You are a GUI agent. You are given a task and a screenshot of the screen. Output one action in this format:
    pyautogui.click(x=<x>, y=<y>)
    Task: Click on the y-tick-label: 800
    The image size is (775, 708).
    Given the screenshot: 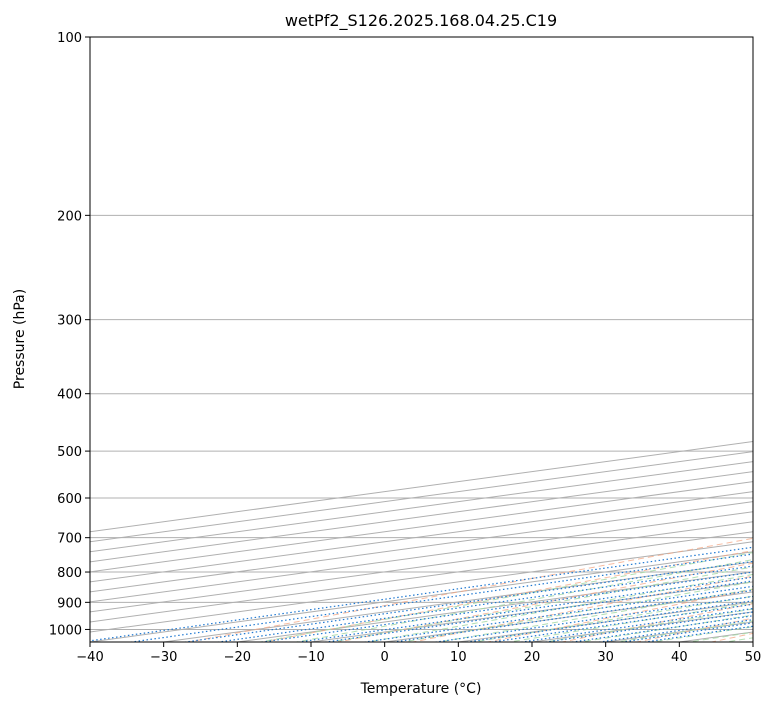 What is the action you would take?
    pyautogui.click(x=69, y=573)
    